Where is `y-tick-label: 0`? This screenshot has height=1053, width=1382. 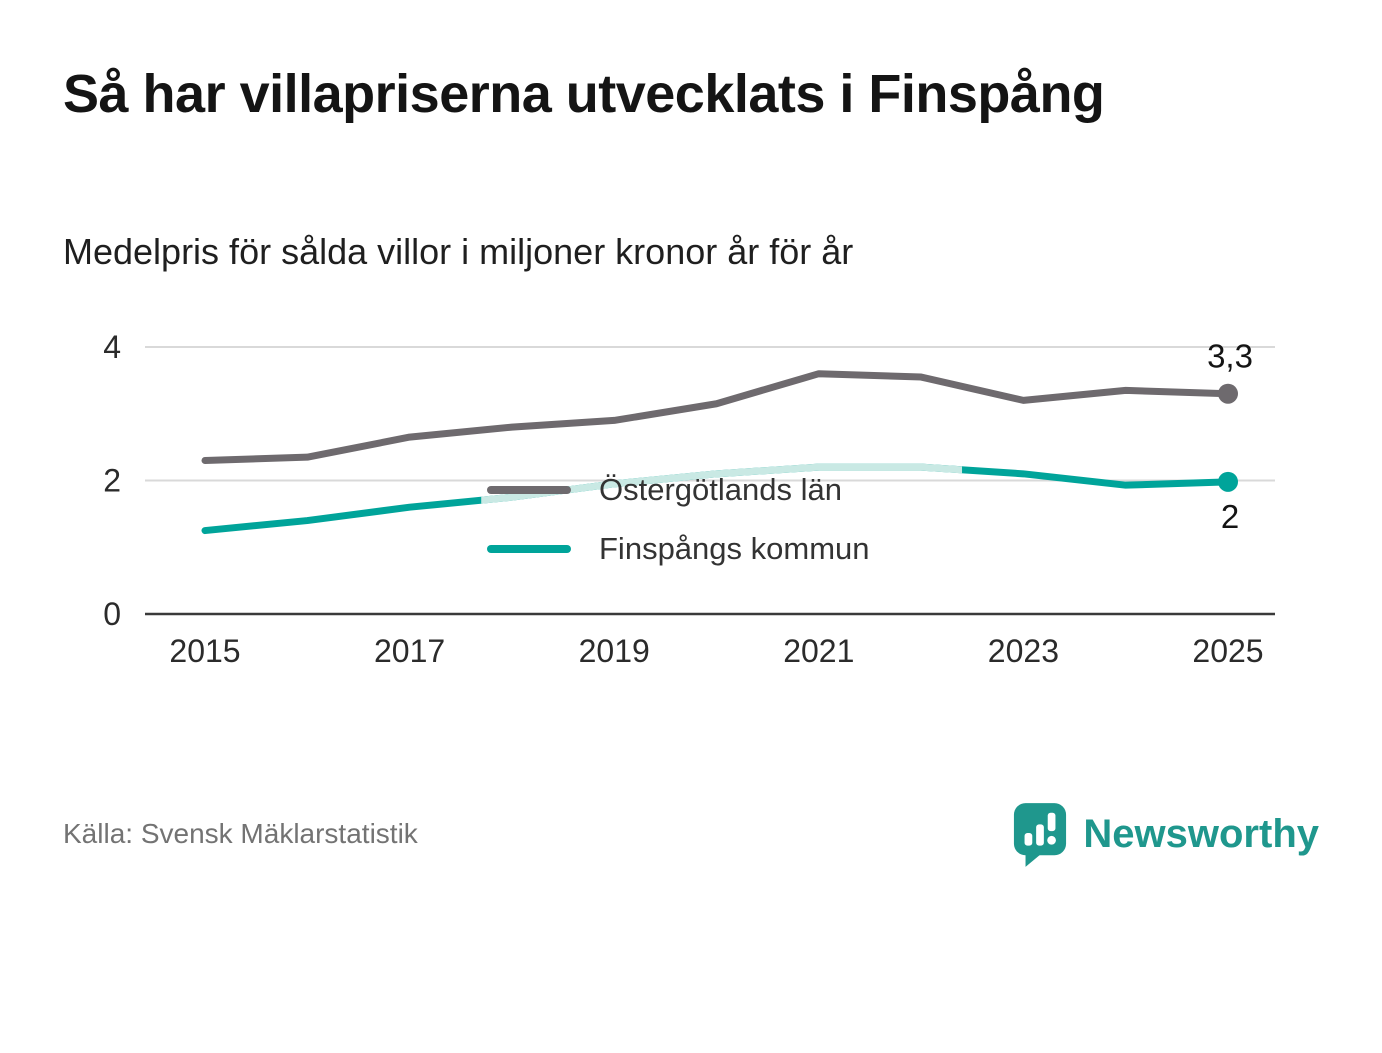
y-tick-label: 0 is located at coordinates (112, 614).